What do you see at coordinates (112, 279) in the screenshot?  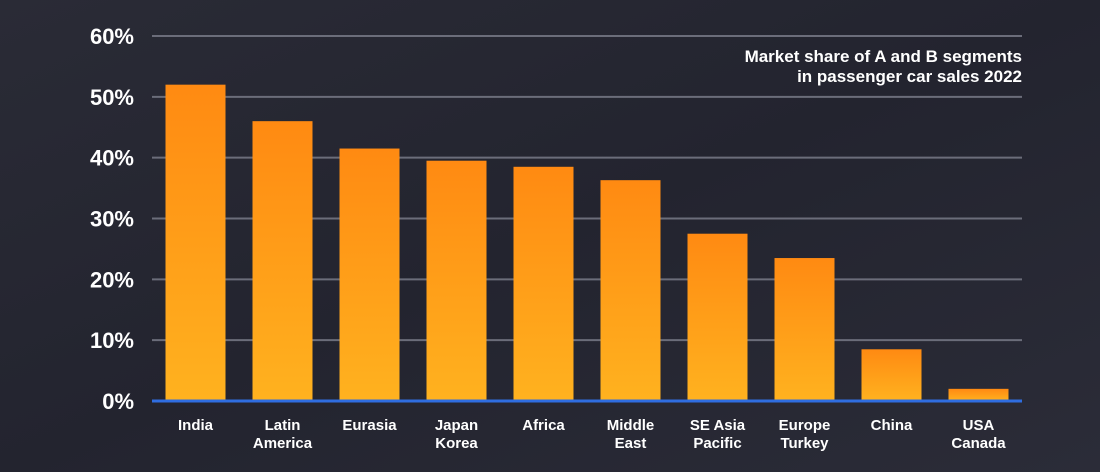 I see `y-tick-label: 20%` at bounding box center [112, 279].